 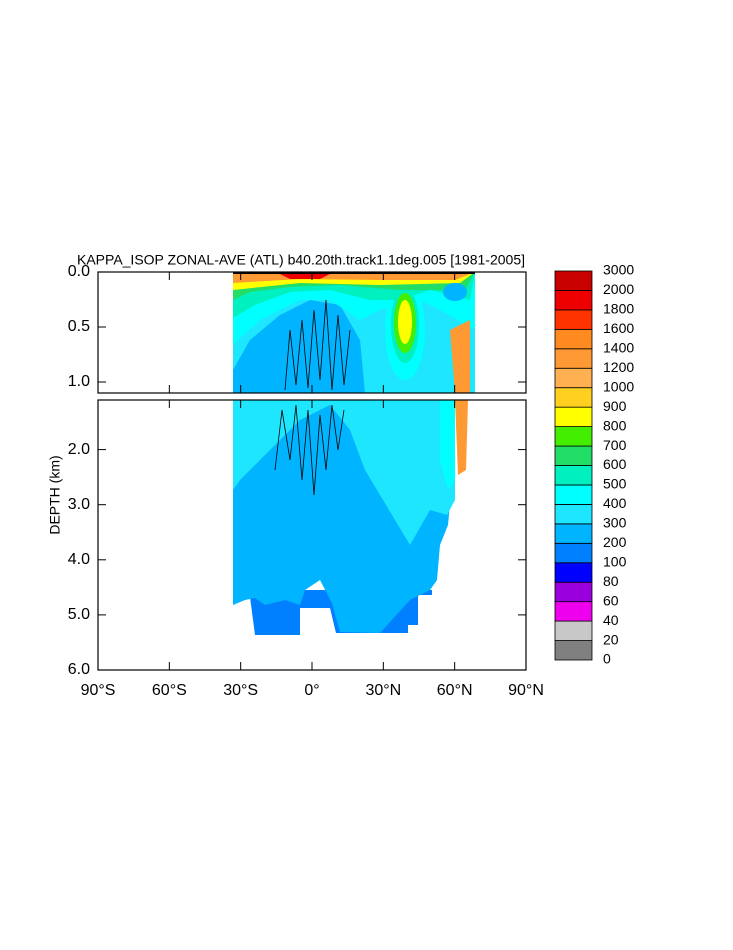 What do you see at coordinates (618, 270) in the screenshot?
I see `colorbar-label: 3000` at bounding box center [618, 270].